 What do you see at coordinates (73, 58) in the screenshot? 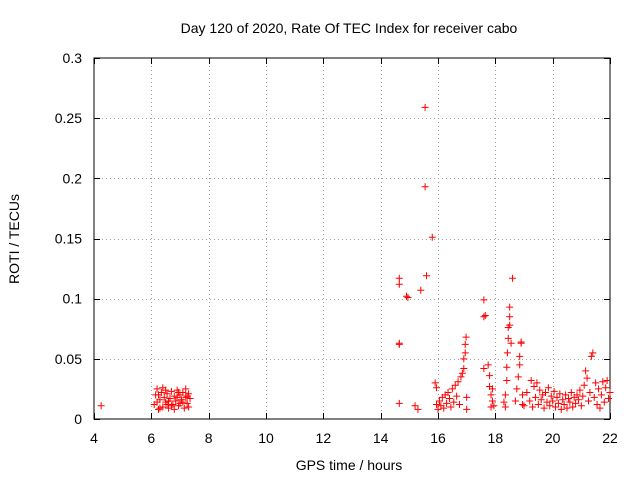
I see `y-tick-label: 0.3` at bounding box center [73, 58].